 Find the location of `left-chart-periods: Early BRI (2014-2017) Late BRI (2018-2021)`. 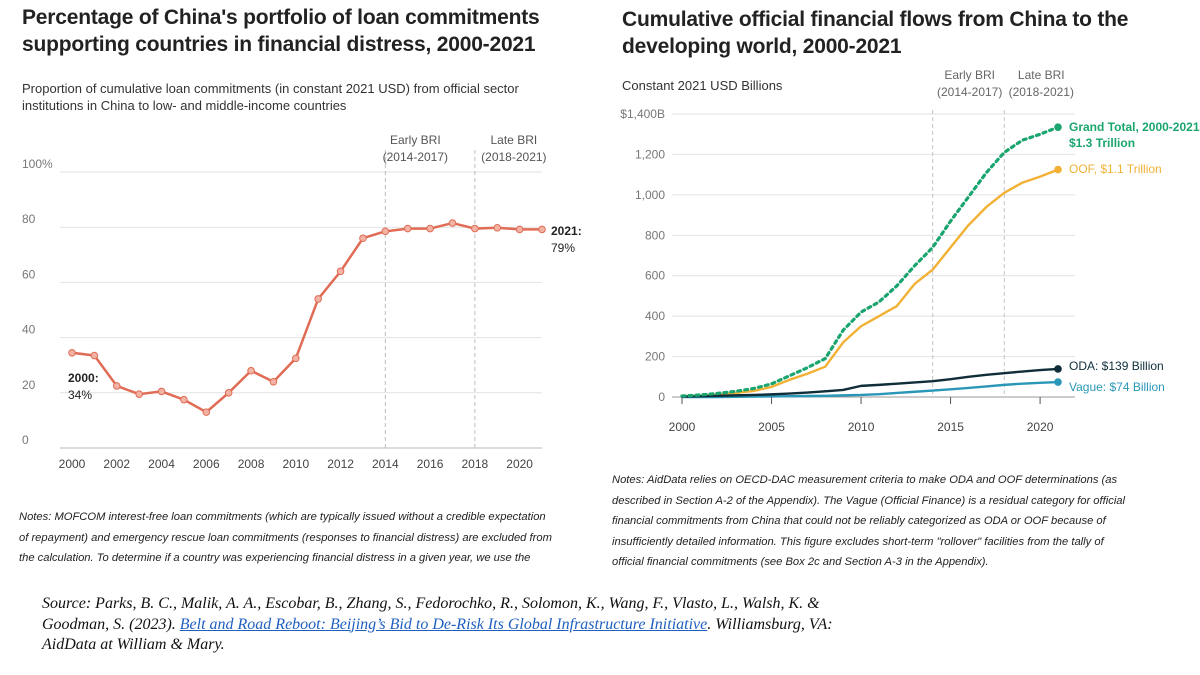

left-chart-periods: Early BRI (2014-2017) Late BRI (2018-2021) is located at coordinates (465, 290).